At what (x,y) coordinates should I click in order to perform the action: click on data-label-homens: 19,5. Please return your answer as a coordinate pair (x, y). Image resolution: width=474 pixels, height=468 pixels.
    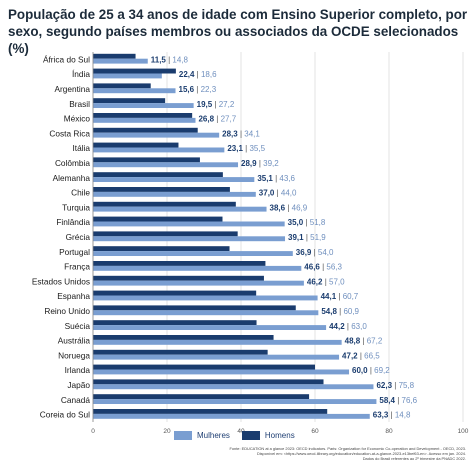
    Looking at the image, I should click on (205, 104).